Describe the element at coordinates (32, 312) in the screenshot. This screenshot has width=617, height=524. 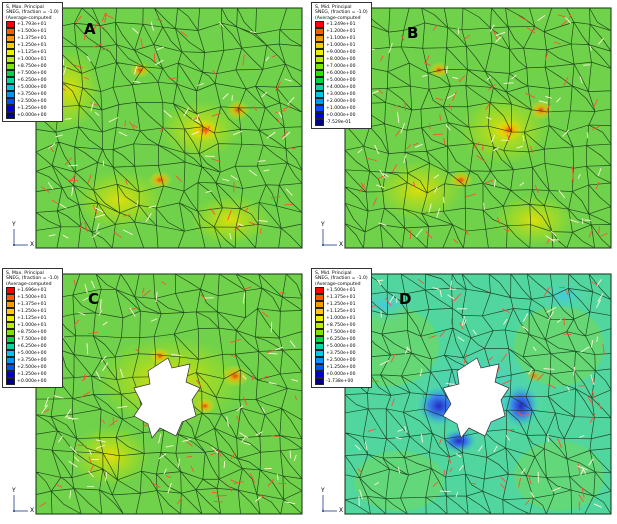
I see `legend-entry: +1.250e+01` at that location.